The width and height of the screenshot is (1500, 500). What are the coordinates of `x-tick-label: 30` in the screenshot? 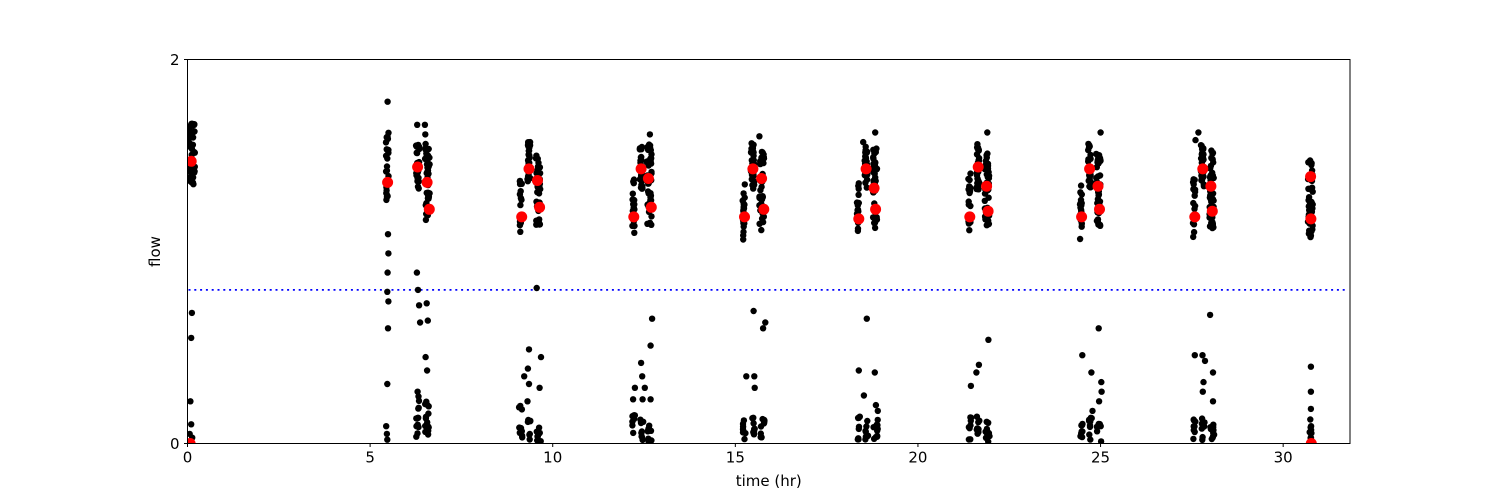 It's located at (1283, 458).